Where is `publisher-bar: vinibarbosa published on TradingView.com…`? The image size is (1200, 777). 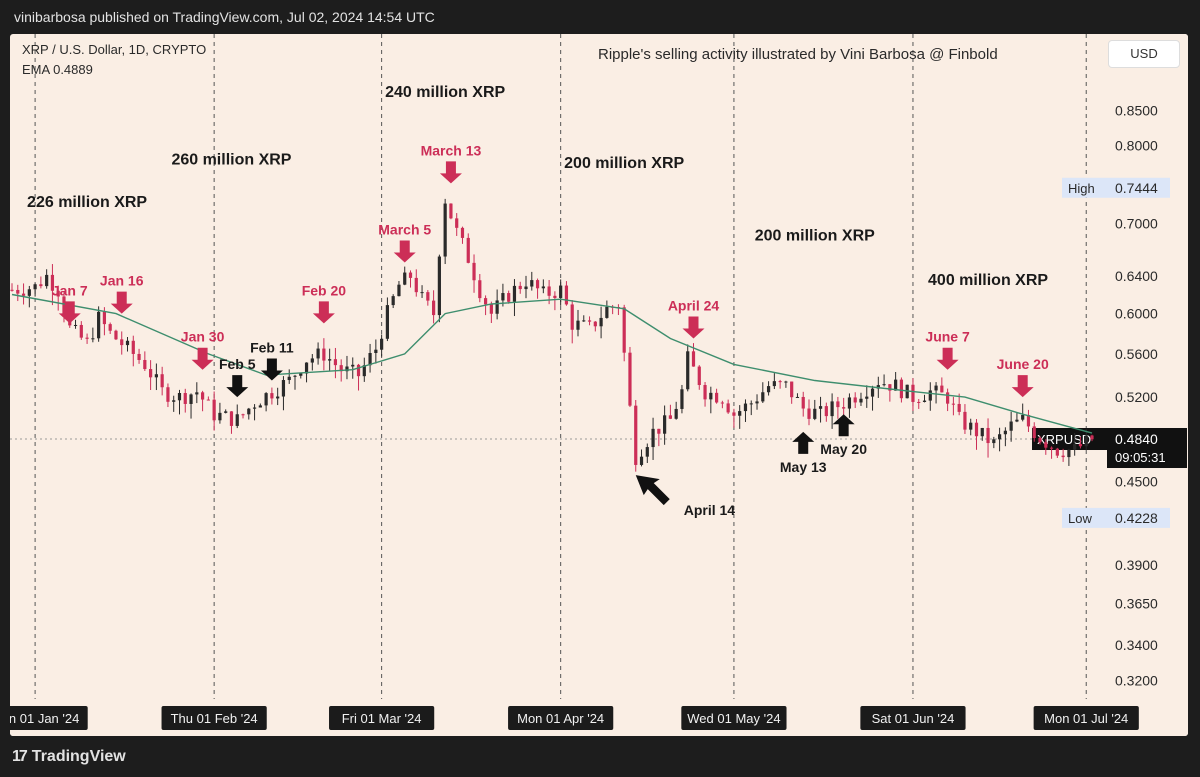 publisher-bar: vinibarbosa published on TradingView.com… is located at coordinates (600, 17).